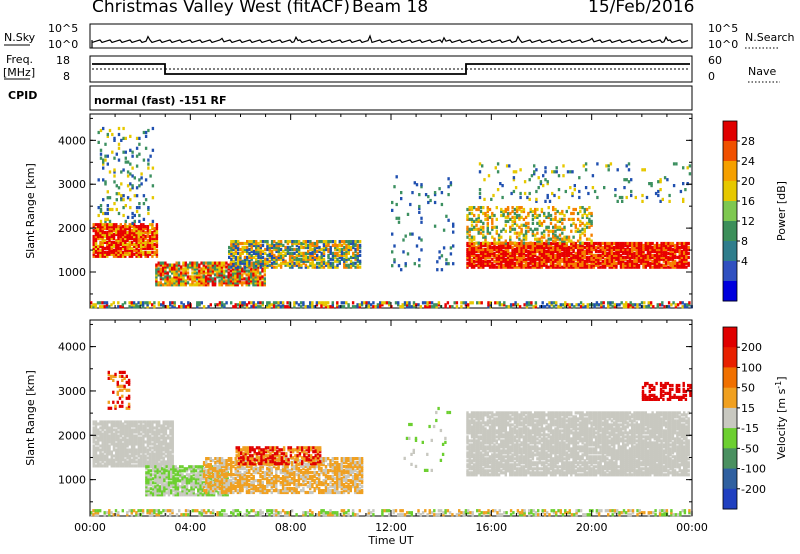  Describe the element at coordinates (23, 95) in the screenshot. I see `cpid-label: CPID` at that location.